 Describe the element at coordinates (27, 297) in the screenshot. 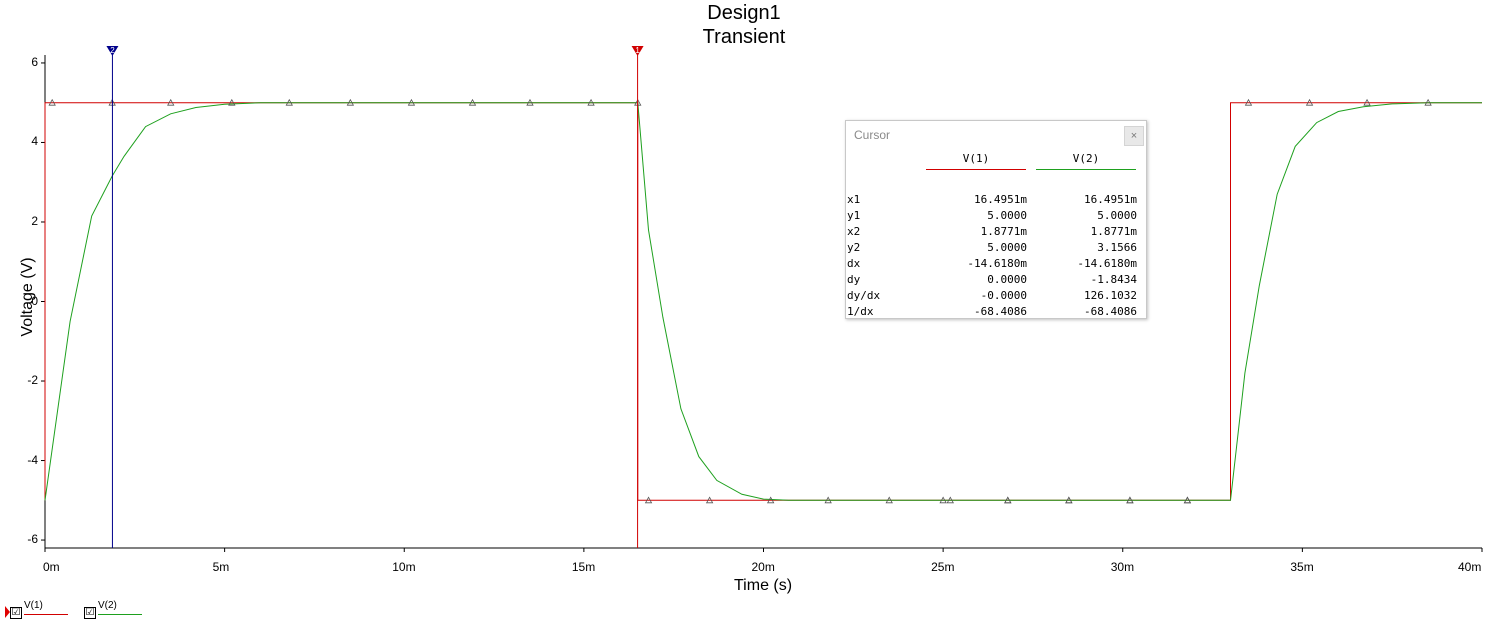

I see `y-axis-label: Voltage (V)` at that location.